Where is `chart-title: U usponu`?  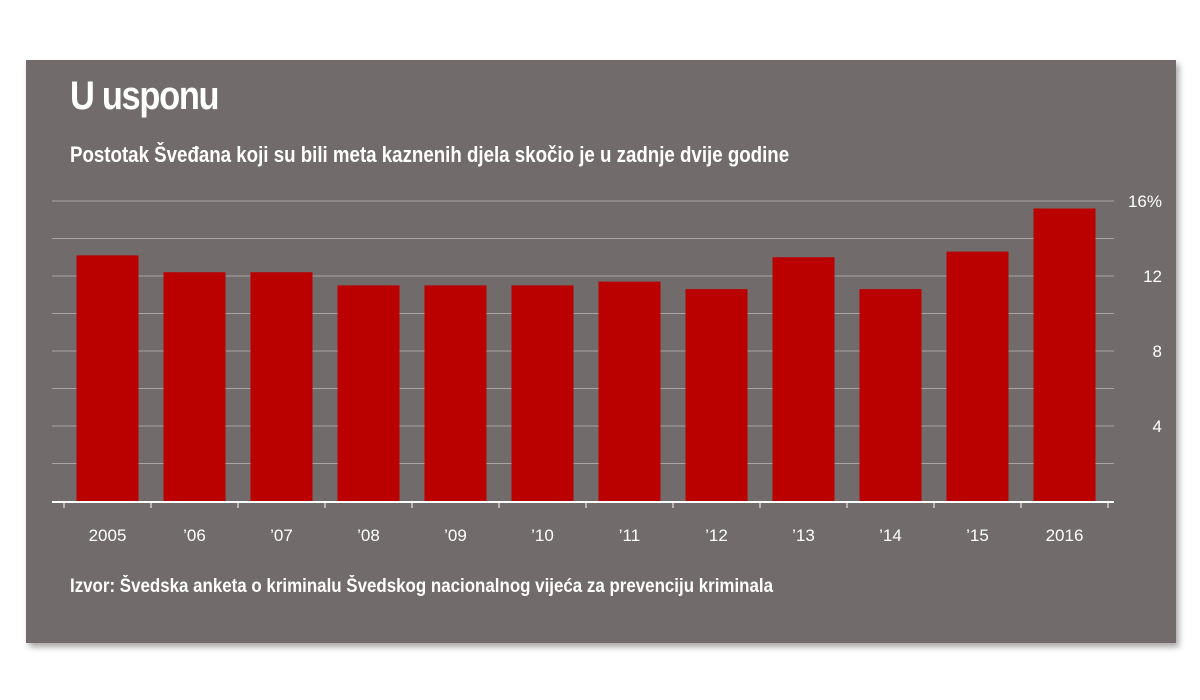 chart-title: U usponu is located at coordinates (145, 96).